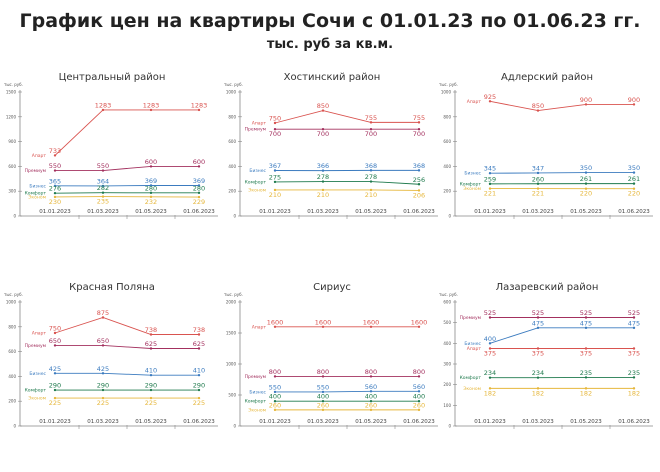 The width and height of the screenshot is (660, 472). What do you see at coordinates (55, 341) in the screenshot?
I see `data-label: 650` at bounding box center [55, 341].